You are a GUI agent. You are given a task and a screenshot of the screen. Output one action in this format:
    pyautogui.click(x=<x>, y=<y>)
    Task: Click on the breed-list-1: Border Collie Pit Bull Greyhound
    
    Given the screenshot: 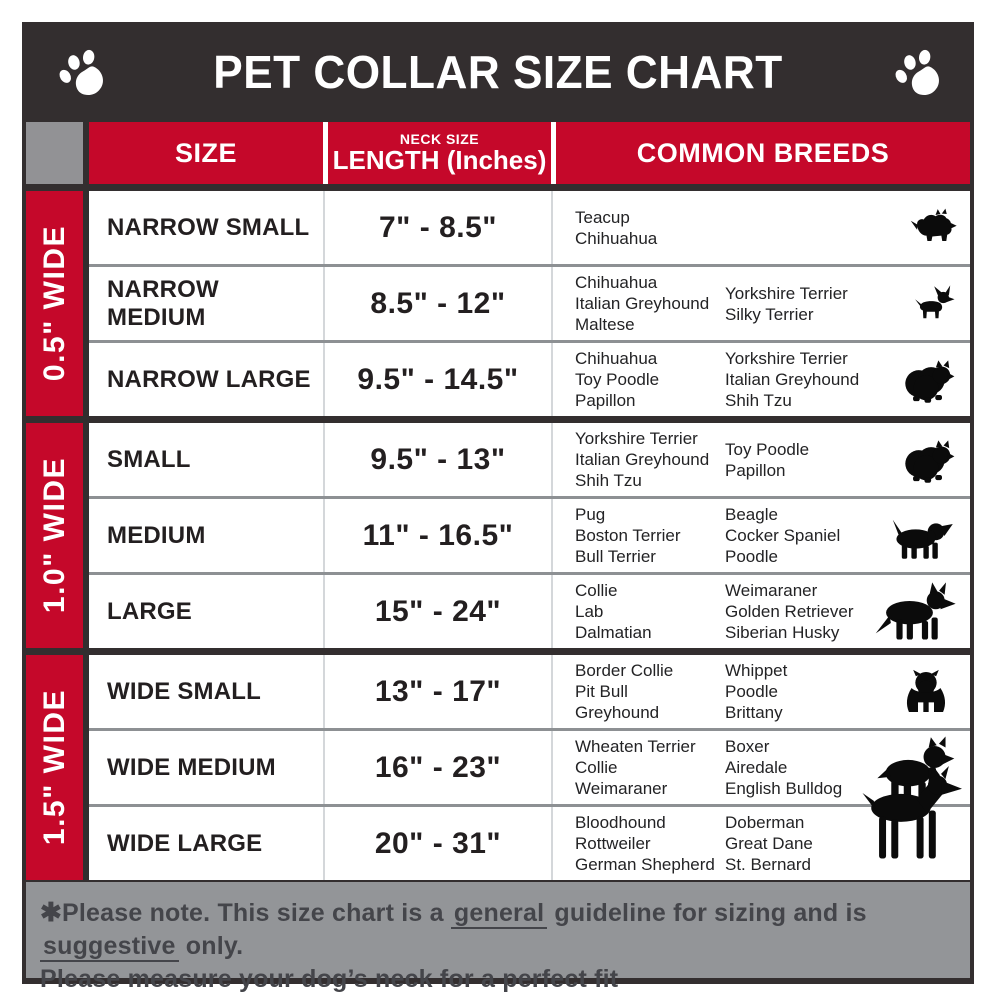 What is the action you would take?
    pyautogui.click(x=624, y=691)
    